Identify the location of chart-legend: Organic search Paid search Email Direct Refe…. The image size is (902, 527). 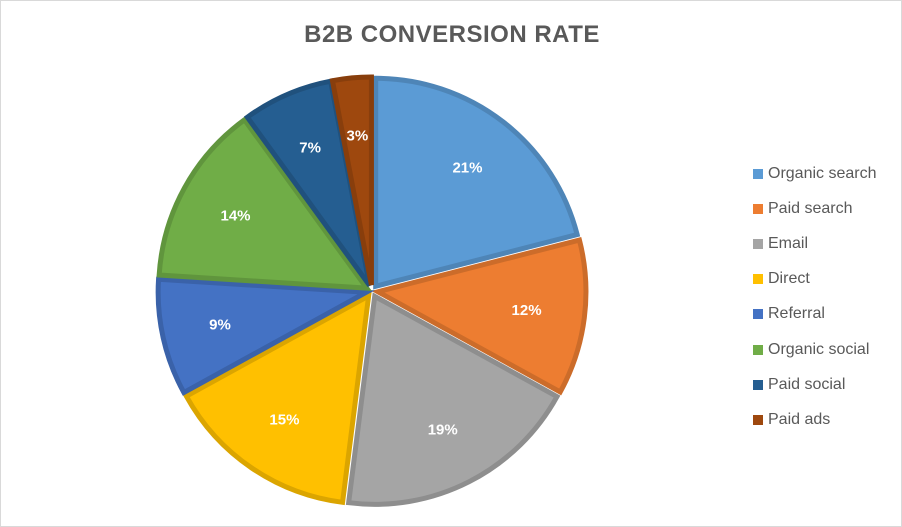
(815, 297).